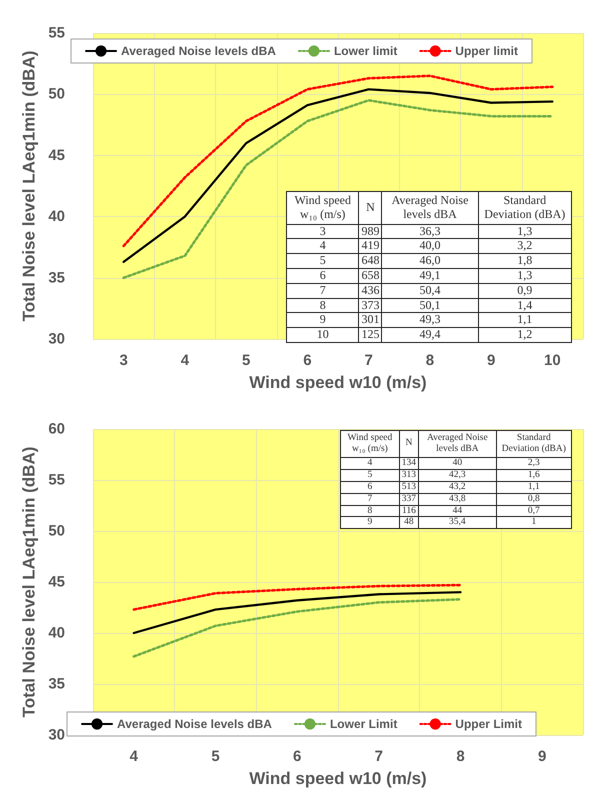  What do you see at coordinates (430, 334) in the screenshot?
I see `annotation: 49,4` at bounding box center [430, 334].